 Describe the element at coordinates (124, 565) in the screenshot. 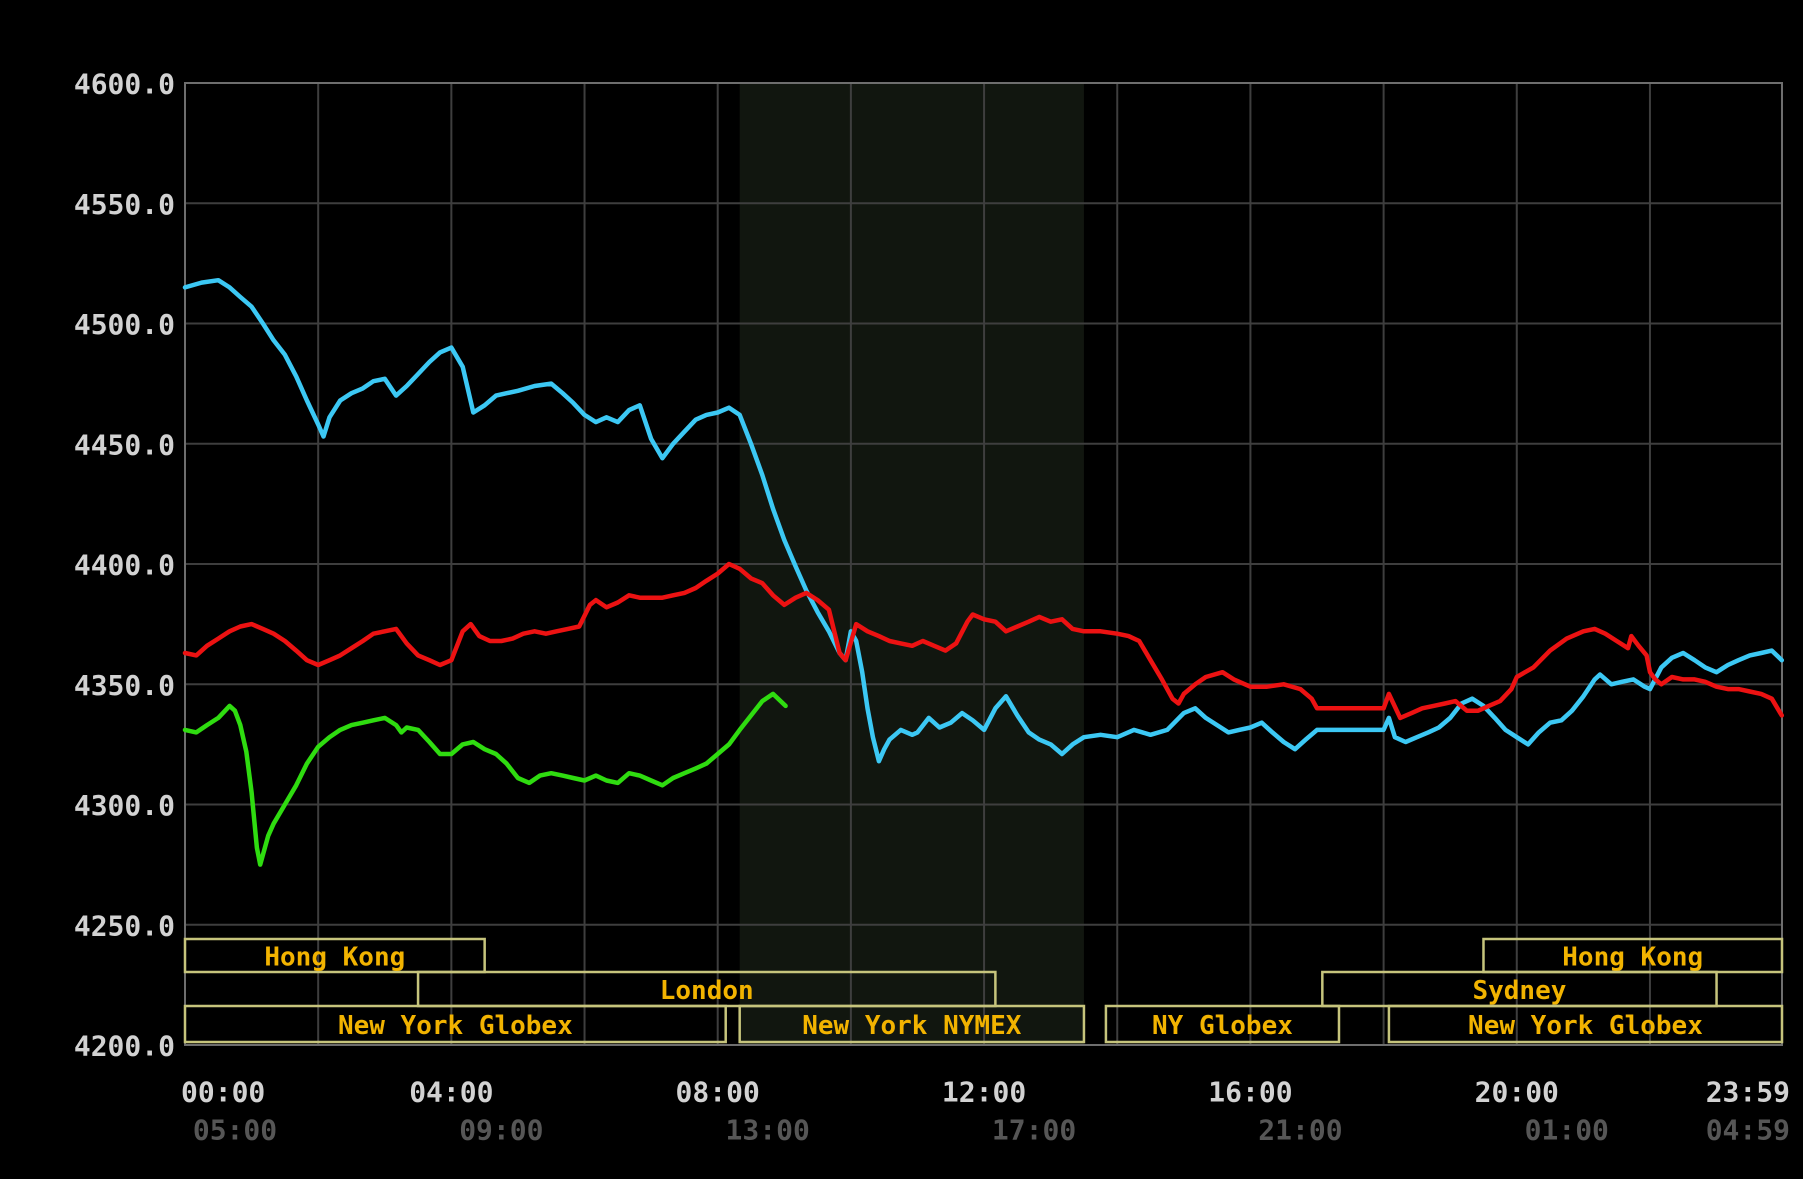

I see `y-tick-label: 4400.0` at that location.